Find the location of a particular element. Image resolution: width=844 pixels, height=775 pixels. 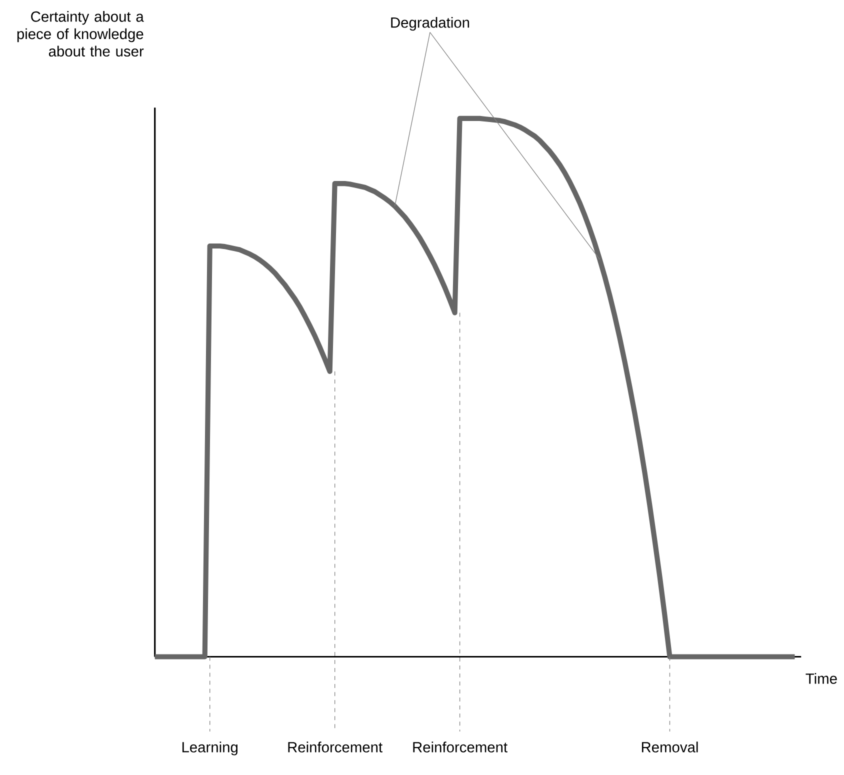

text: Degradation is located at coordinates (430, 23).